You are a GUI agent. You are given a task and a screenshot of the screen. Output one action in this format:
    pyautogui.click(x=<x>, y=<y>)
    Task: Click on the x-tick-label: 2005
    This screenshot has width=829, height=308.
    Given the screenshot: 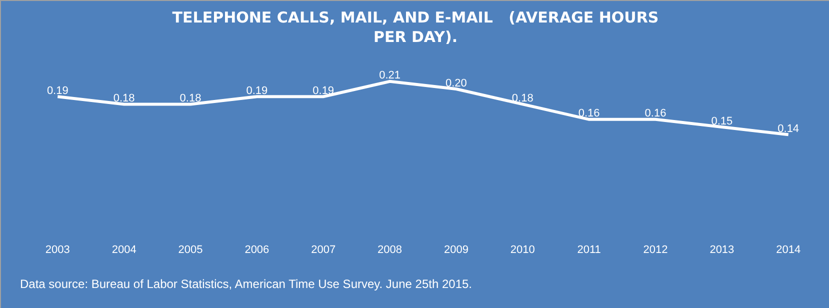 What is the action you would take?
    pyautogui.click(x=190, y=250)
    